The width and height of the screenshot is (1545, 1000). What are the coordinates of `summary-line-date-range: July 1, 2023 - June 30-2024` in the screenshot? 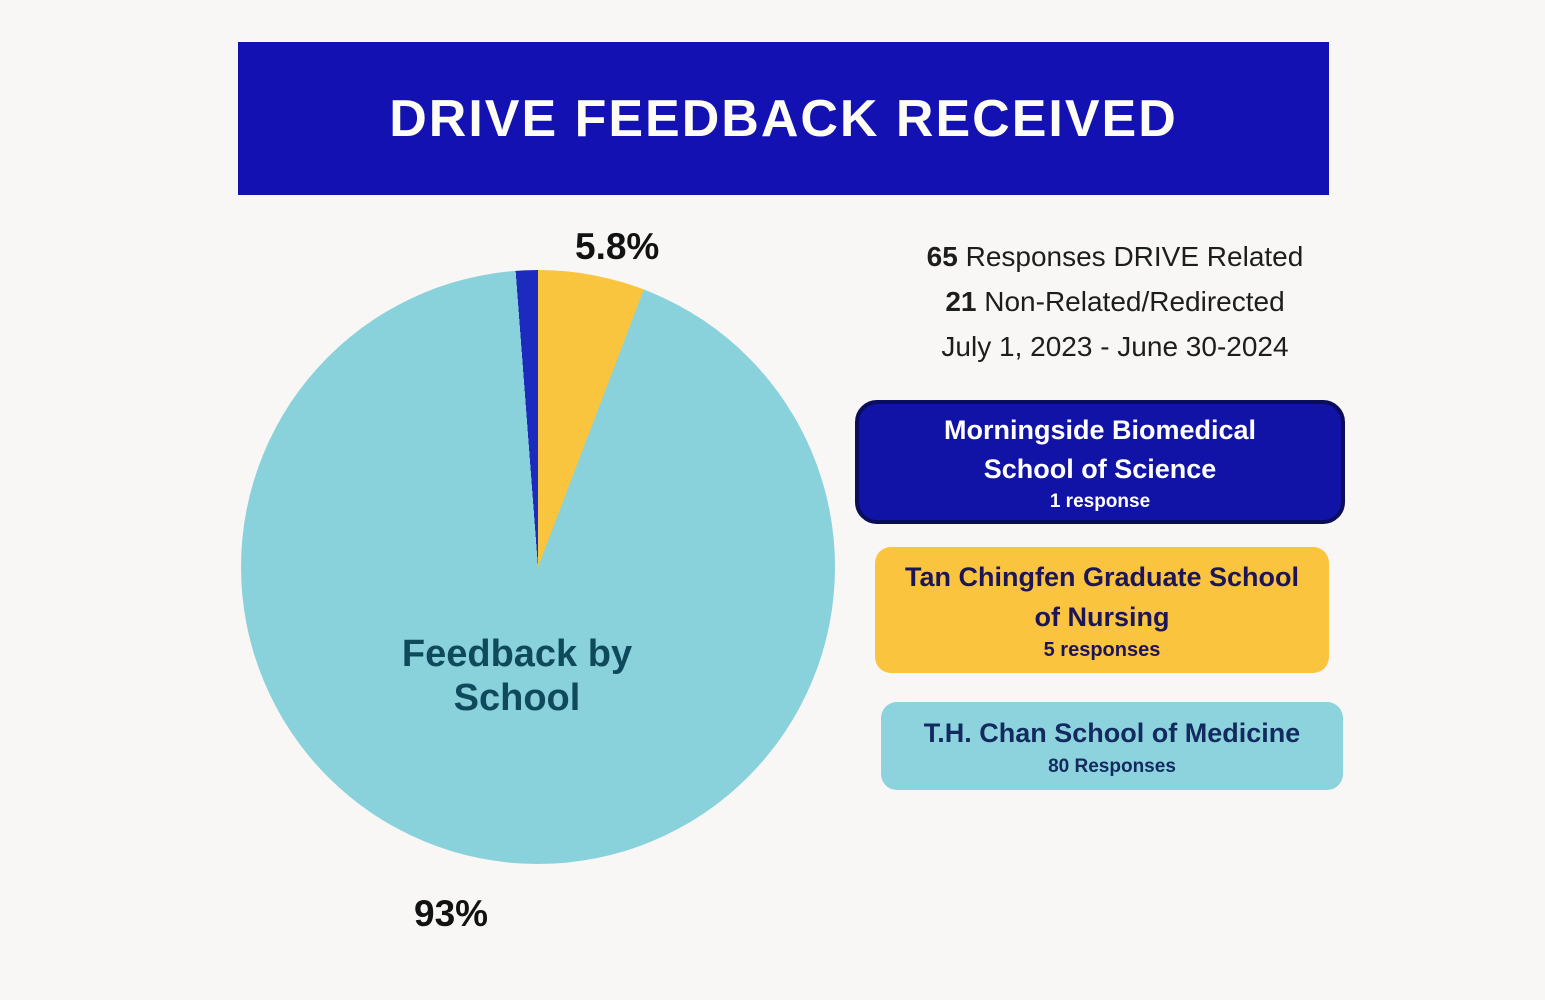 It's located at (1115, 346).